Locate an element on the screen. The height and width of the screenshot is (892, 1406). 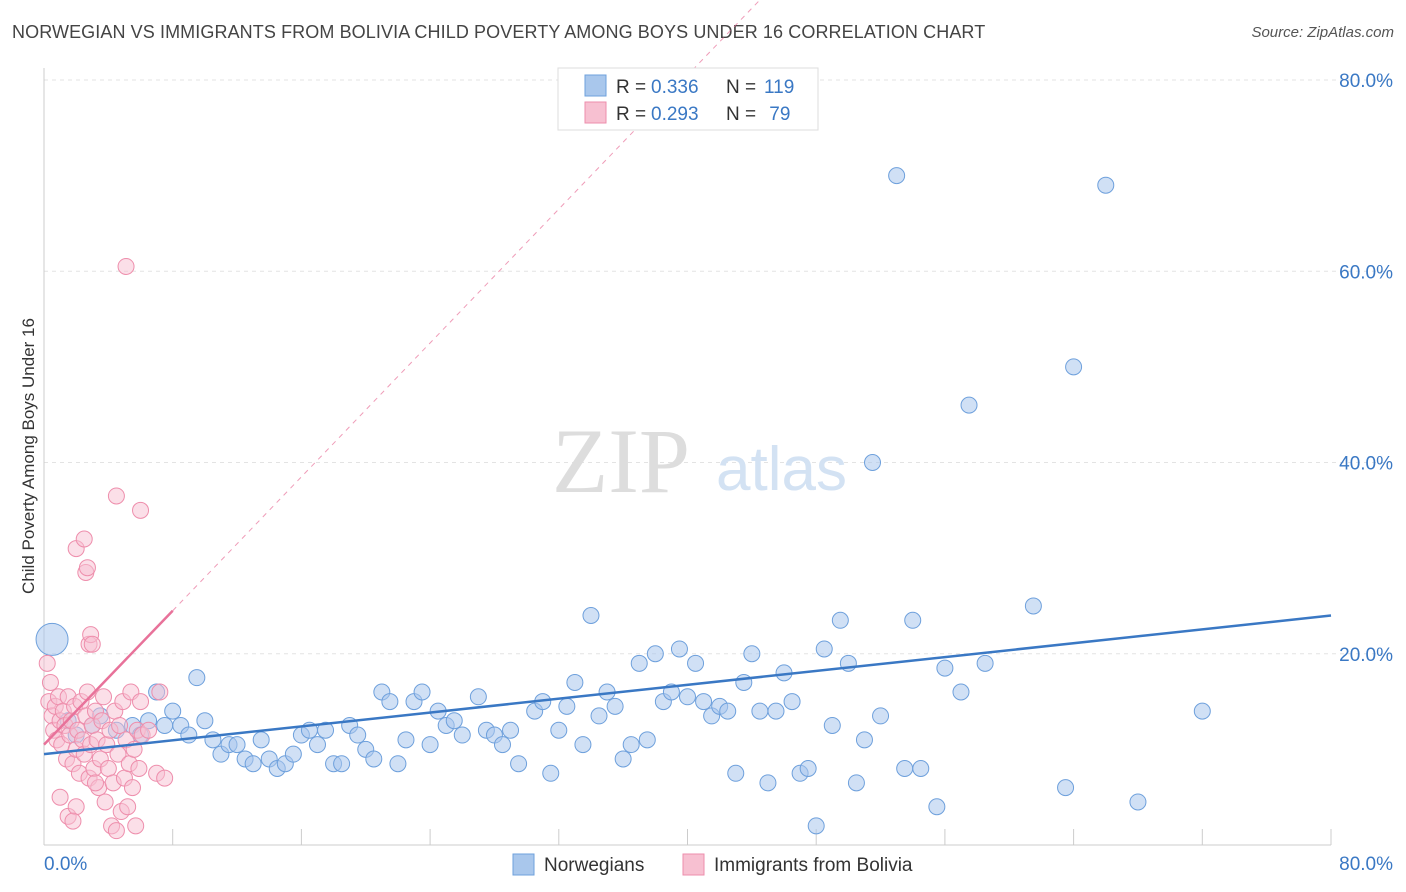
legend-n-value: 79 is located at coordinates (777, 114).